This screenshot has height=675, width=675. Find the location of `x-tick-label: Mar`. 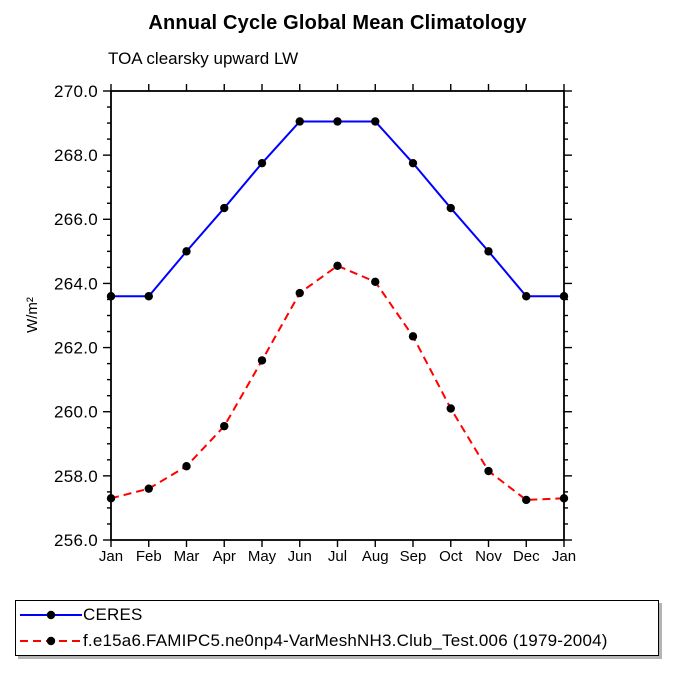

x-tick-label: Mar is located at coordinates (187, 556).